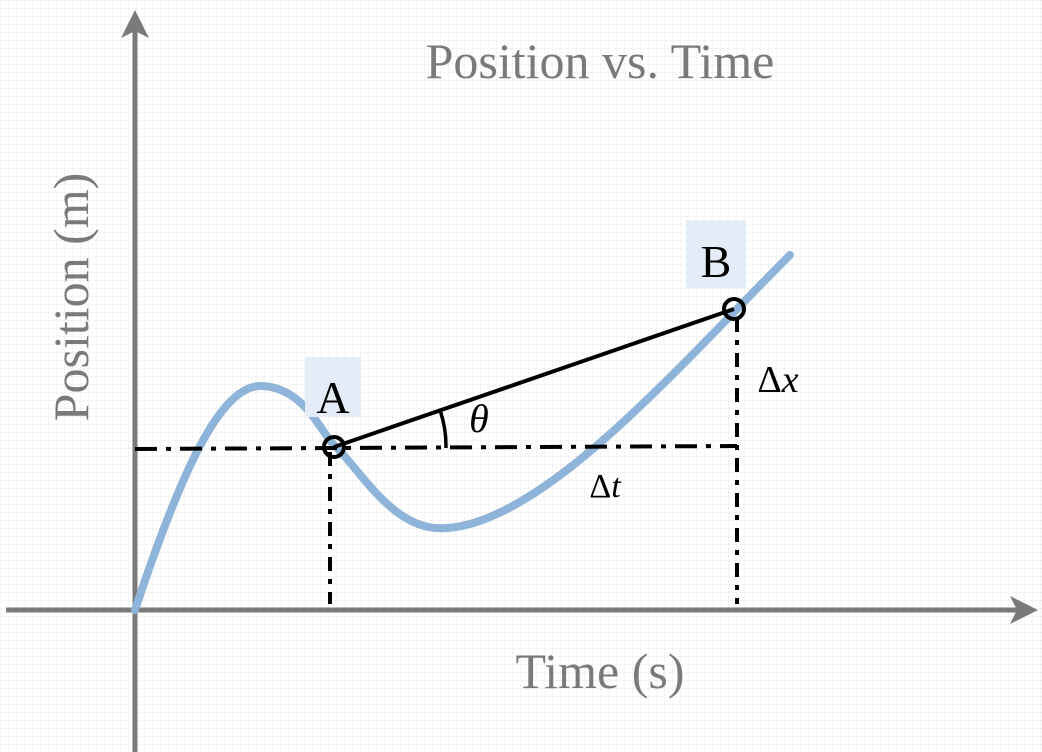  Describe the element at coordinates (534, 378) in the screenshot. I see `secant-line` at that location.